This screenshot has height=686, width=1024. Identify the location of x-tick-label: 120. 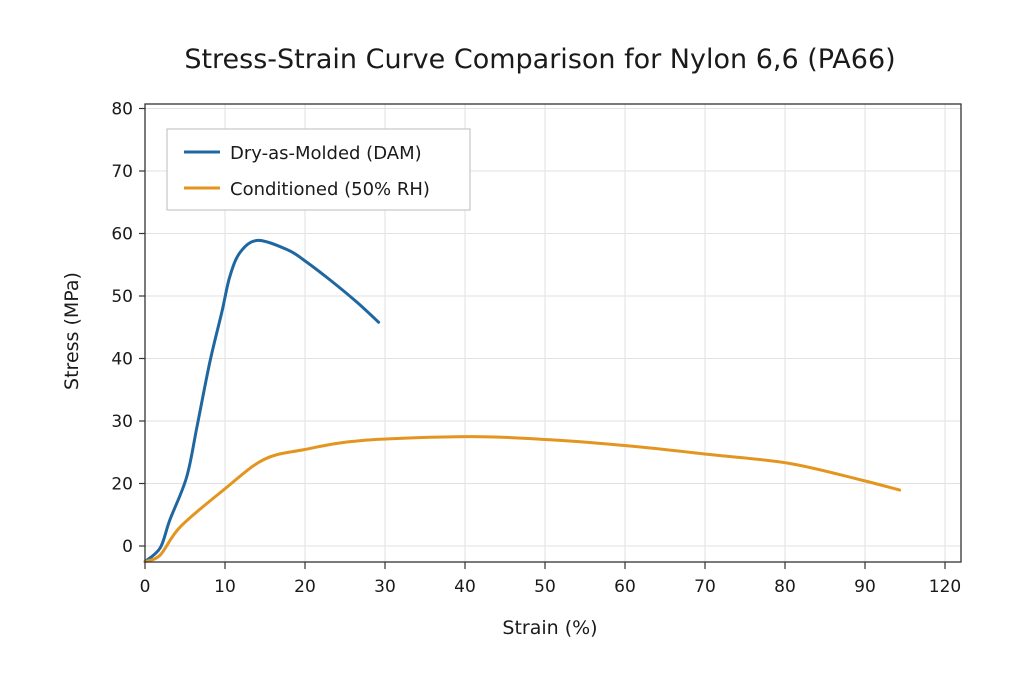
(945, 587).